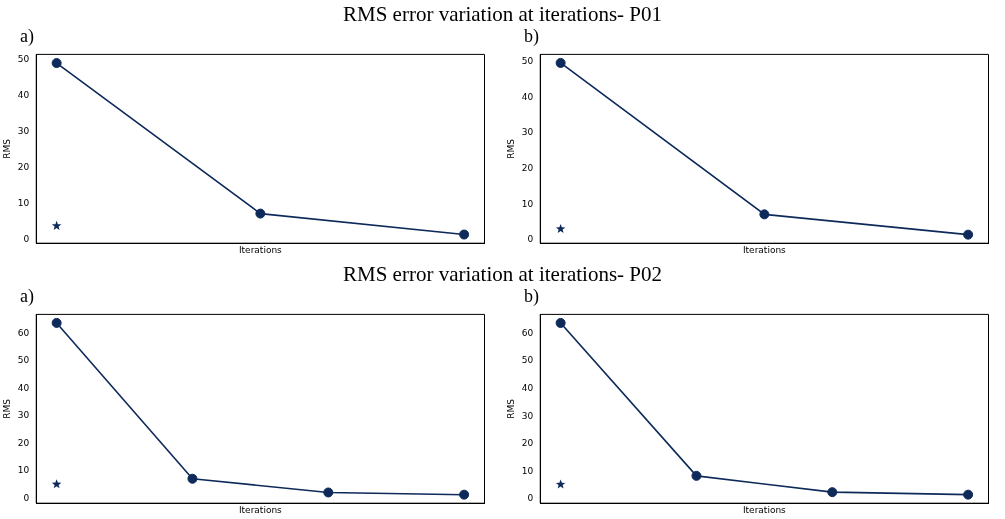  What do you see at coordinates (502, 14) in the screenshot?
I see `chart-title: RMS error variation at iterations- P01` at bounding box center [502, 14].